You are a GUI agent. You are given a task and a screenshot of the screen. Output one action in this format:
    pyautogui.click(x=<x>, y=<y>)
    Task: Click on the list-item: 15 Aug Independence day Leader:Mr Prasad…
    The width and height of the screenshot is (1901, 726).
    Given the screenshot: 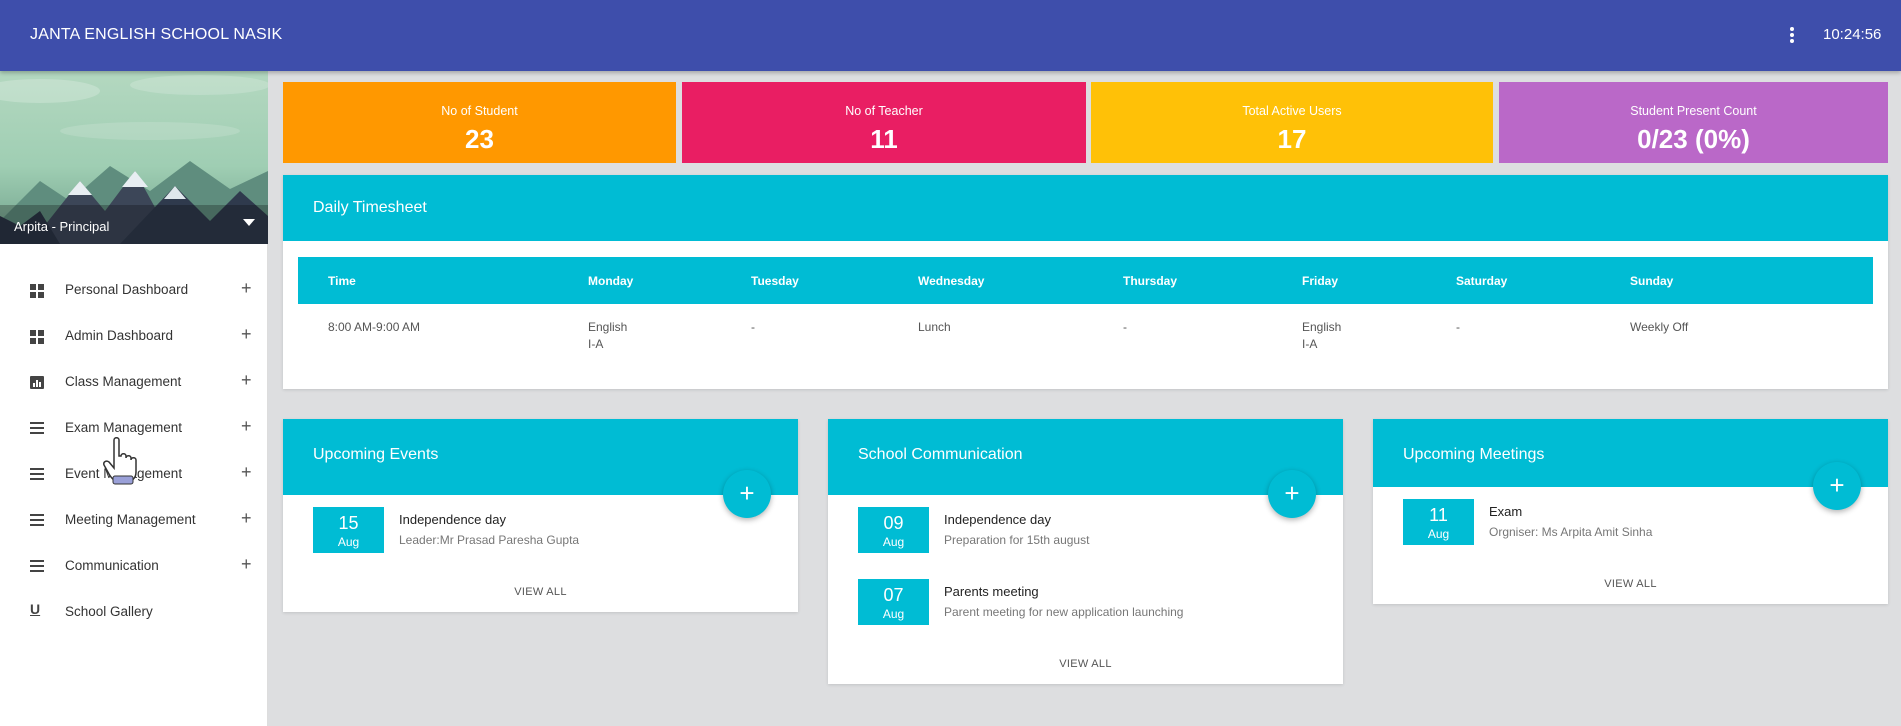 What is the action you would take?
    pyautogui.click(x=543, y=530)
    